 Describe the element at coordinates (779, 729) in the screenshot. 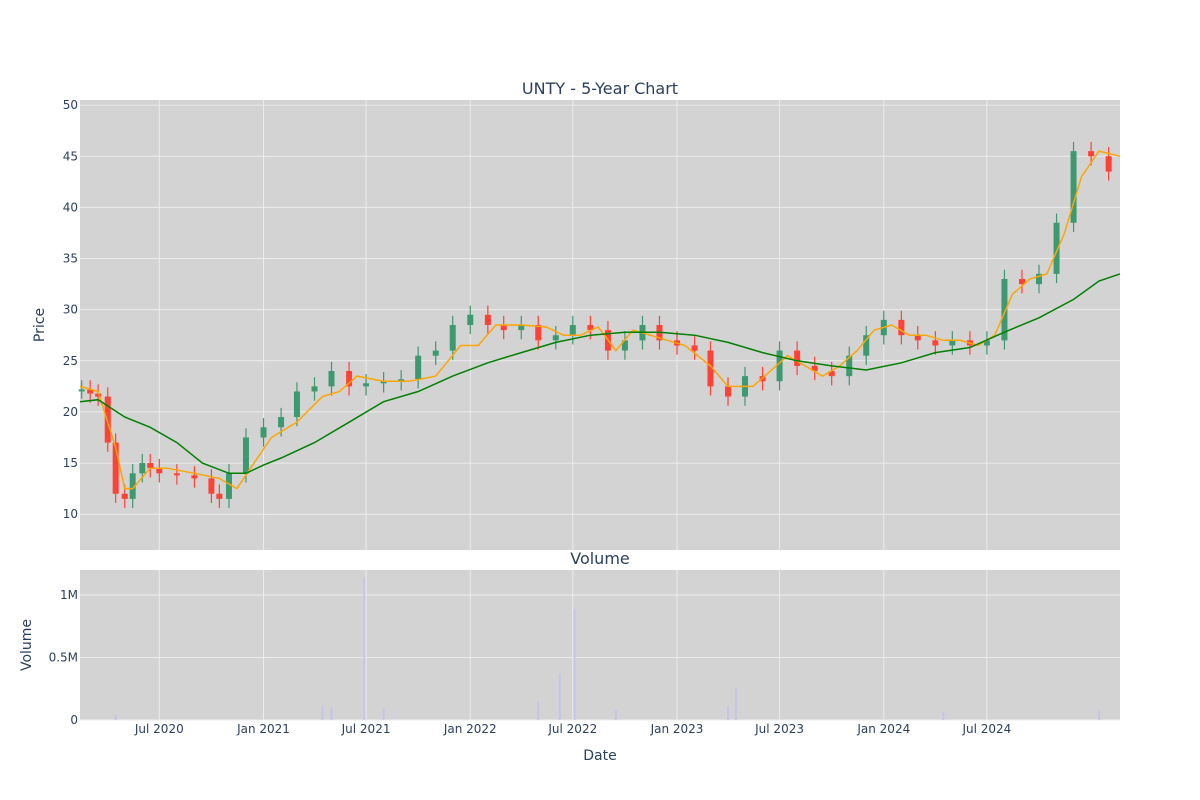

I see `volume-x-tick-label: Jul 2023` at that location.